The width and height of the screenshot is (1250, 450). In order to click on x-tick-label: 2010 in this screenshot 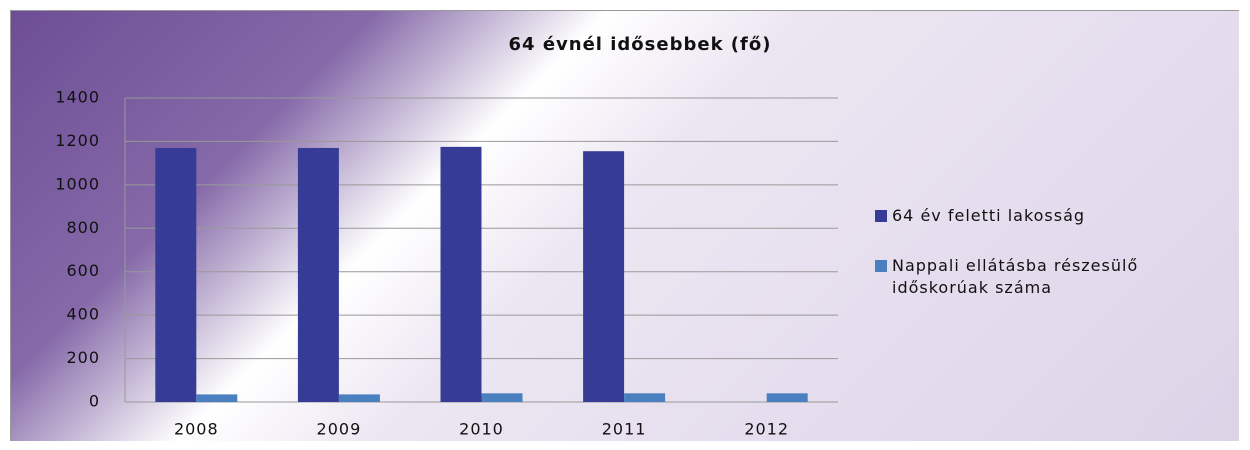, I will do `click(481, 429)`.